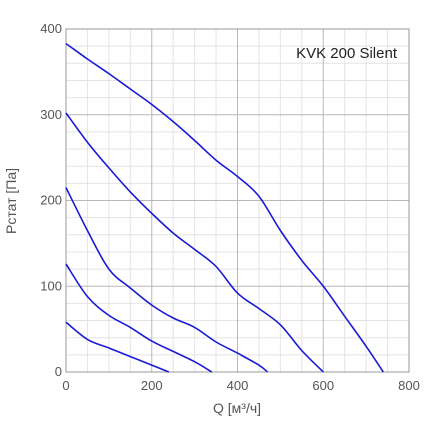  I want to click on x-tick-label: 0, so click(65, 385).